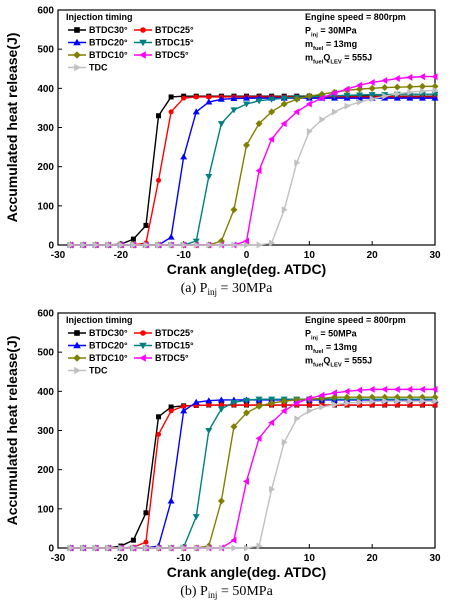 This screenshot has width=450, height=603. I want to click on annotation: Engine speed = 800rpm, so click(355, 320).